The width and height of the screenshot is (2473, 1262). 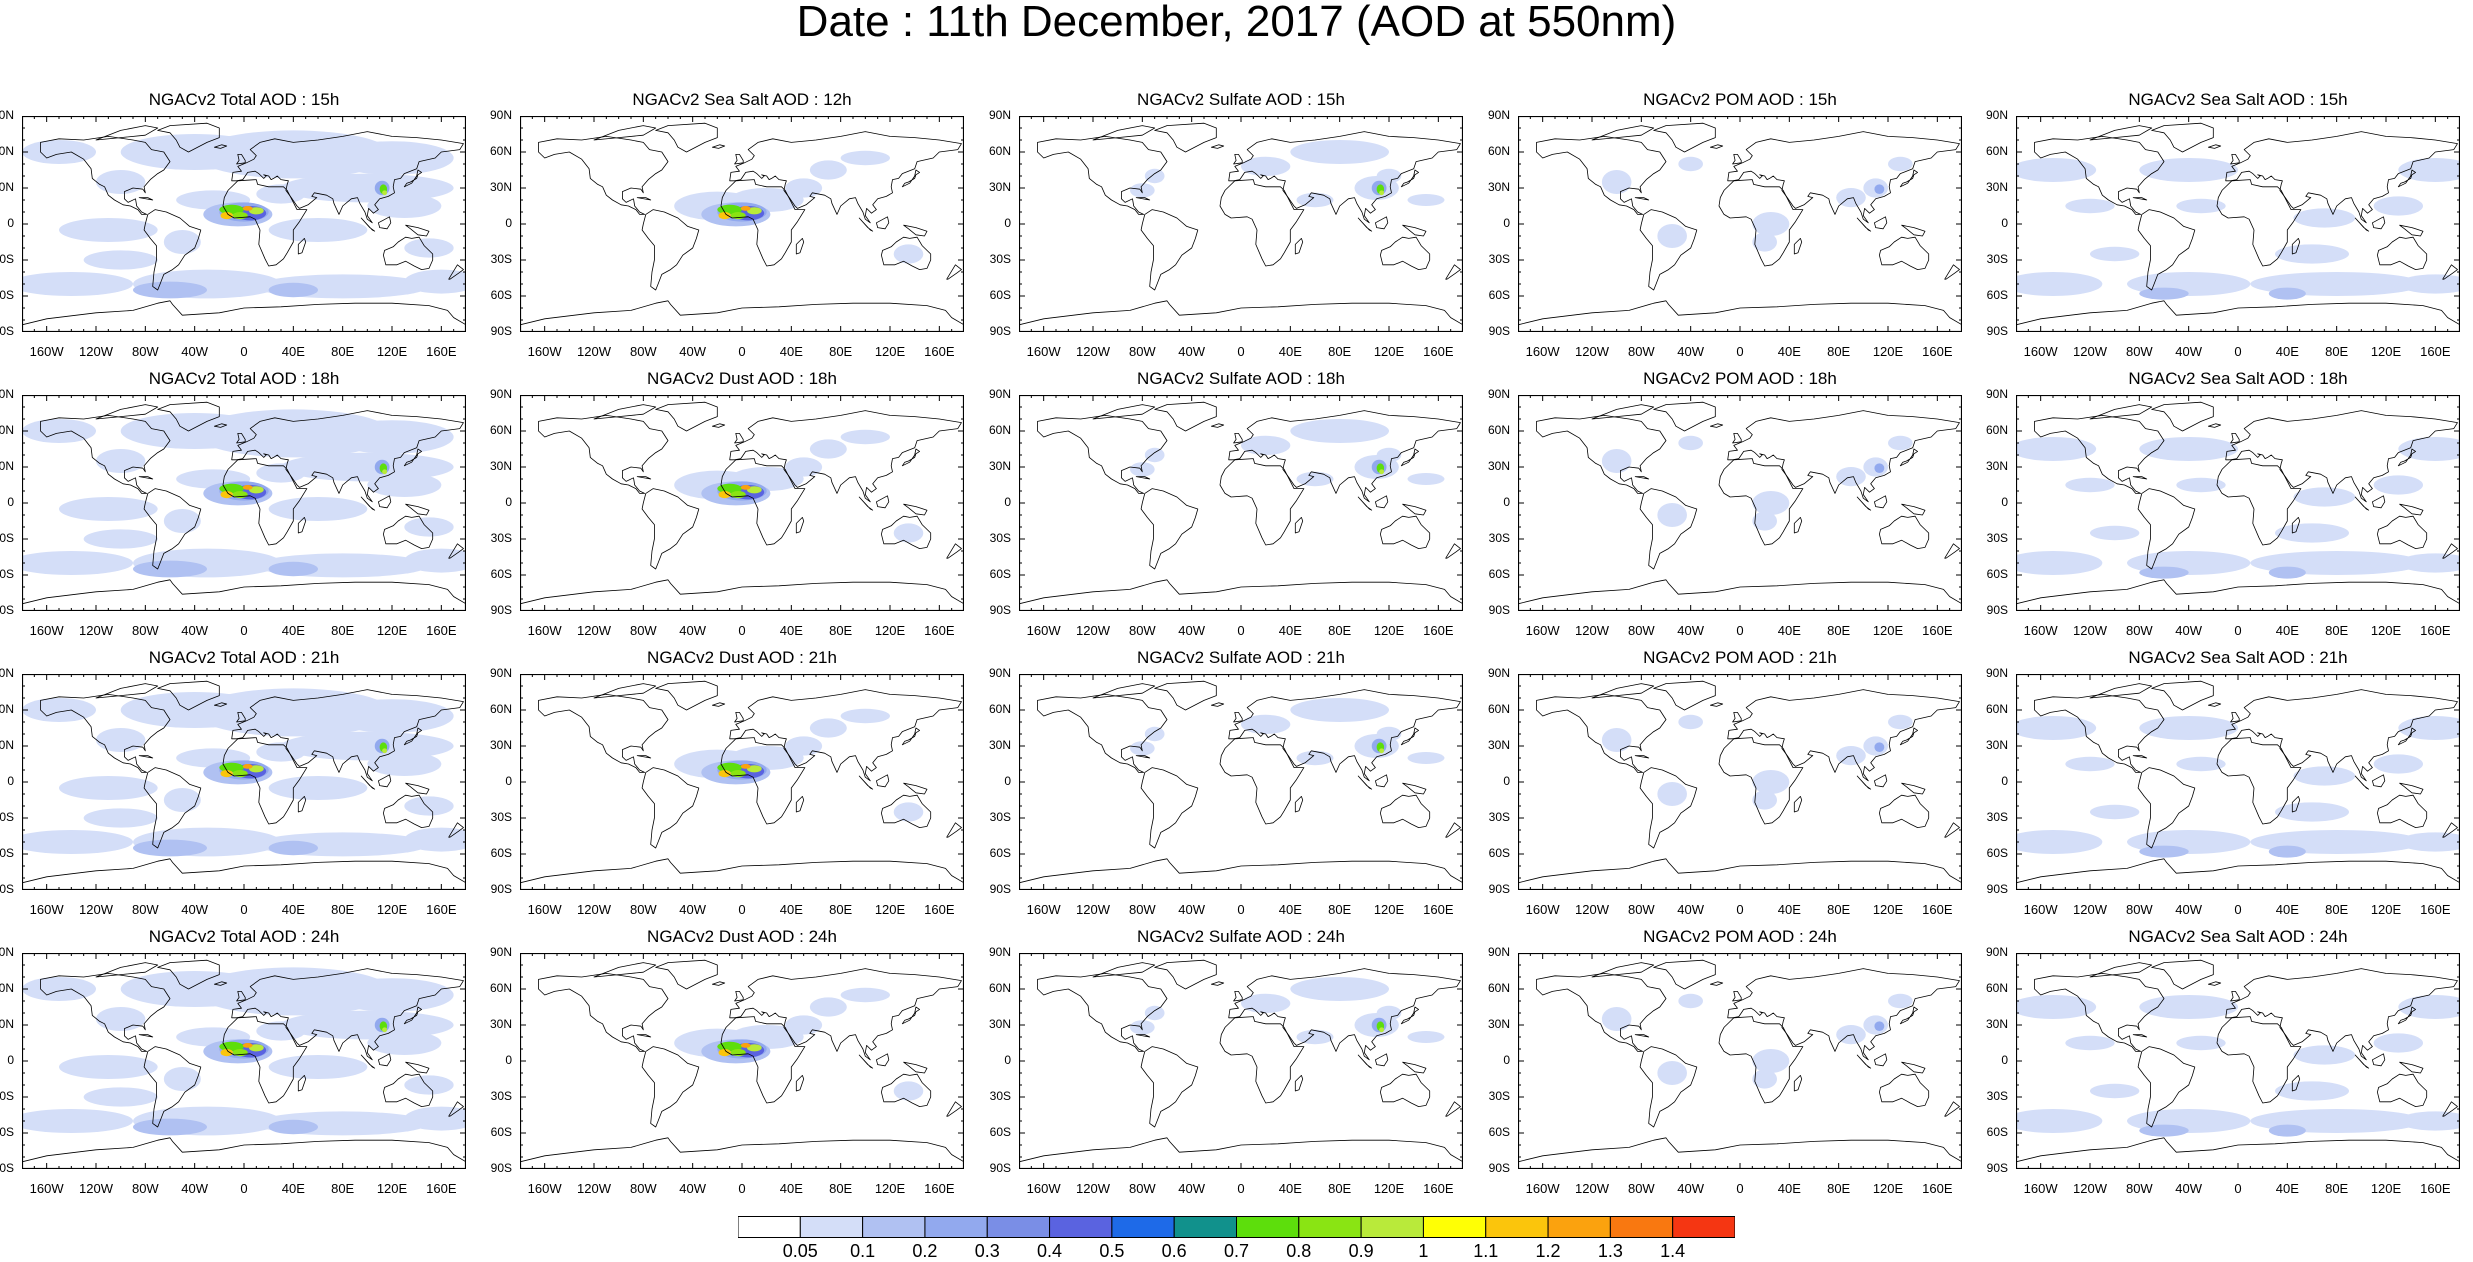 I want to click on lon-tick-label: 80E, so click(x=841, y=1188).